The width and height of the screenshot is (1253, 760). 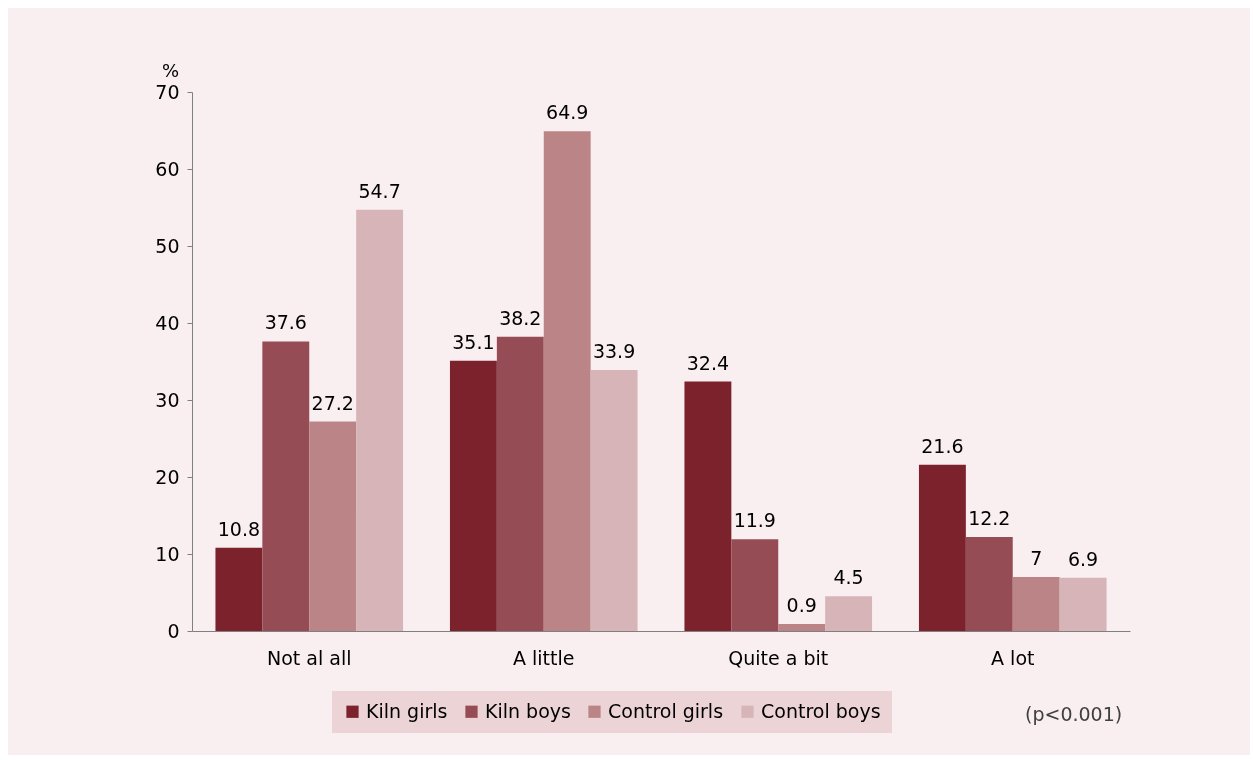 What do you see at coordinates (167, 245) in the screenshot?
I see `y-tick-label: 50` at bounding box center [167, 245].